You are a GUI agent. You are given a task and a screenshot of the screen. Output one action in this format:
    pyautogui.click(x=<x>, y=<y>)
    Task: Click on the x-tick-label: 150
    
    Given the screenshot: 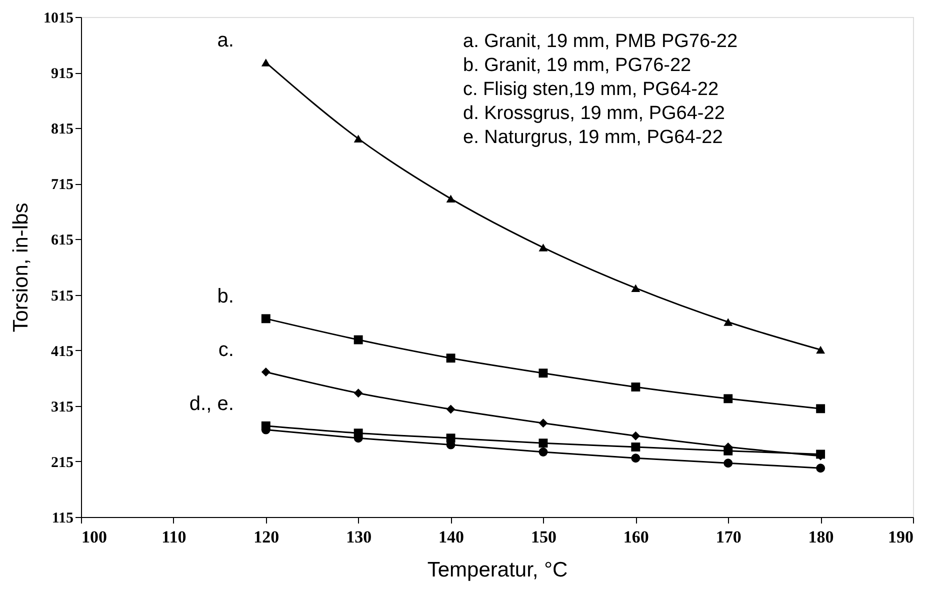 What is the action you would take?
    pyautogui.click(x=543, y=537)
    